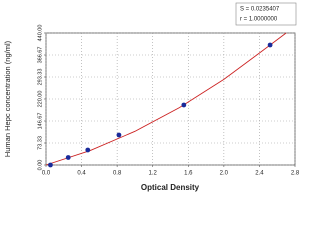  I want to click on x-tick-label: 1.6, so click(188, 174).